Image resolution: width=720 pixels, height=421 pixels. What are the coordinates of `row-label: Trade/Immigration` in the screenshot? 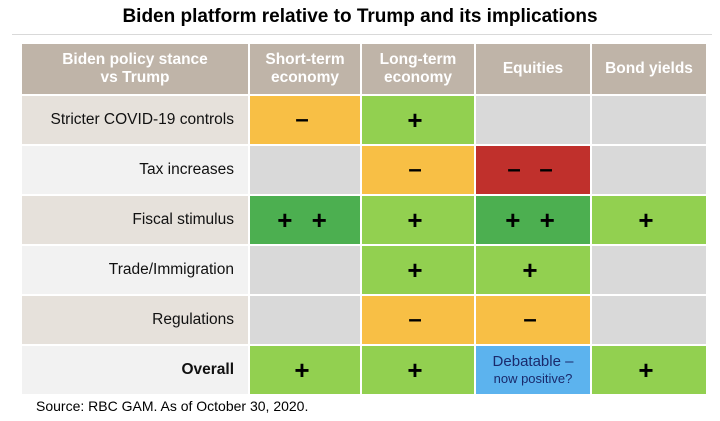 It's located at (135, 270).